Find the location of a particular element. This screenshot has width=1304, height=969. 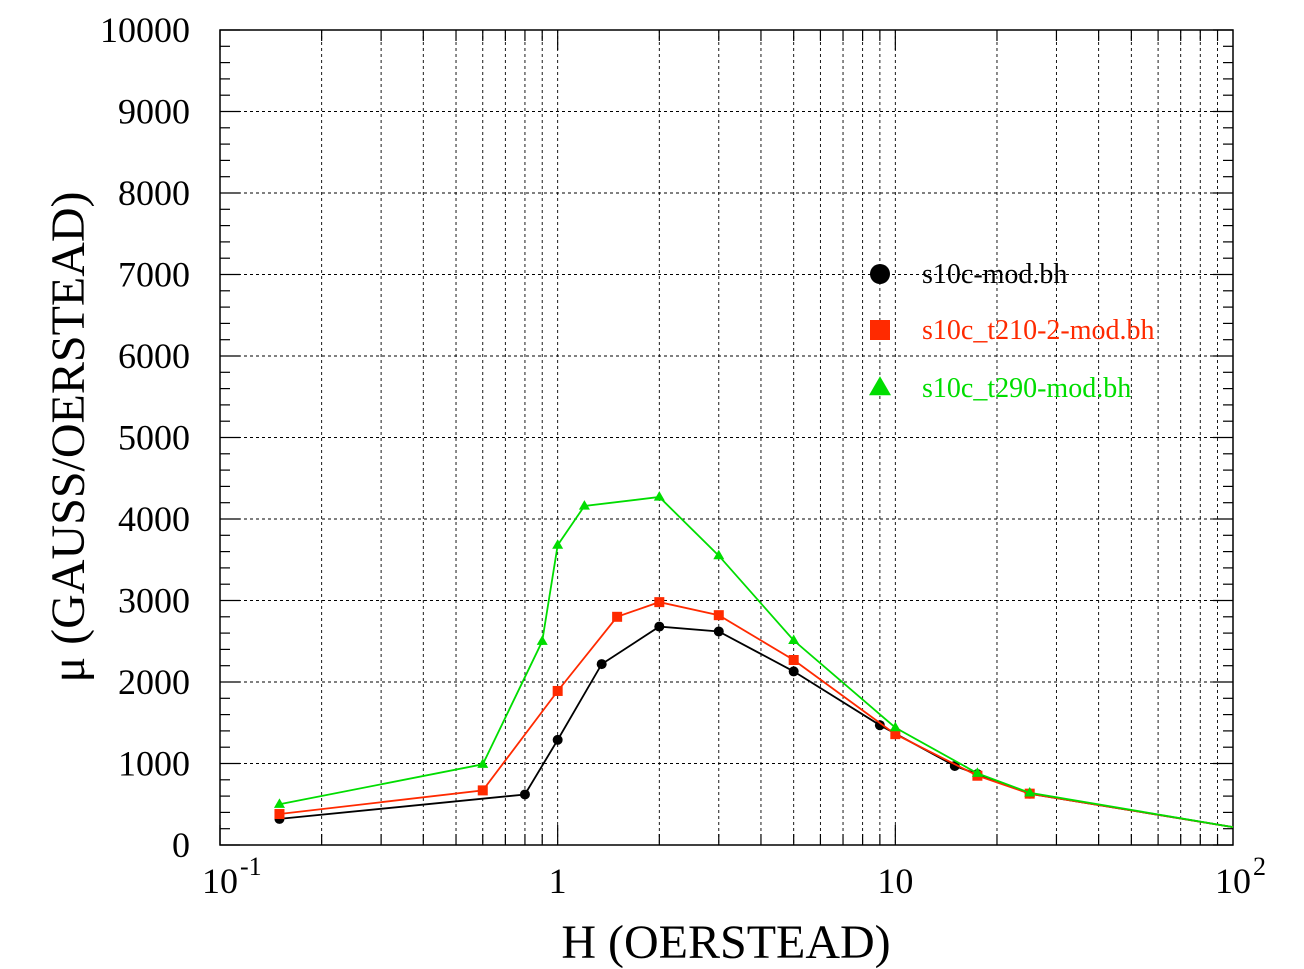

y-tick-label: 10000 is located at coordinates (145, 30).